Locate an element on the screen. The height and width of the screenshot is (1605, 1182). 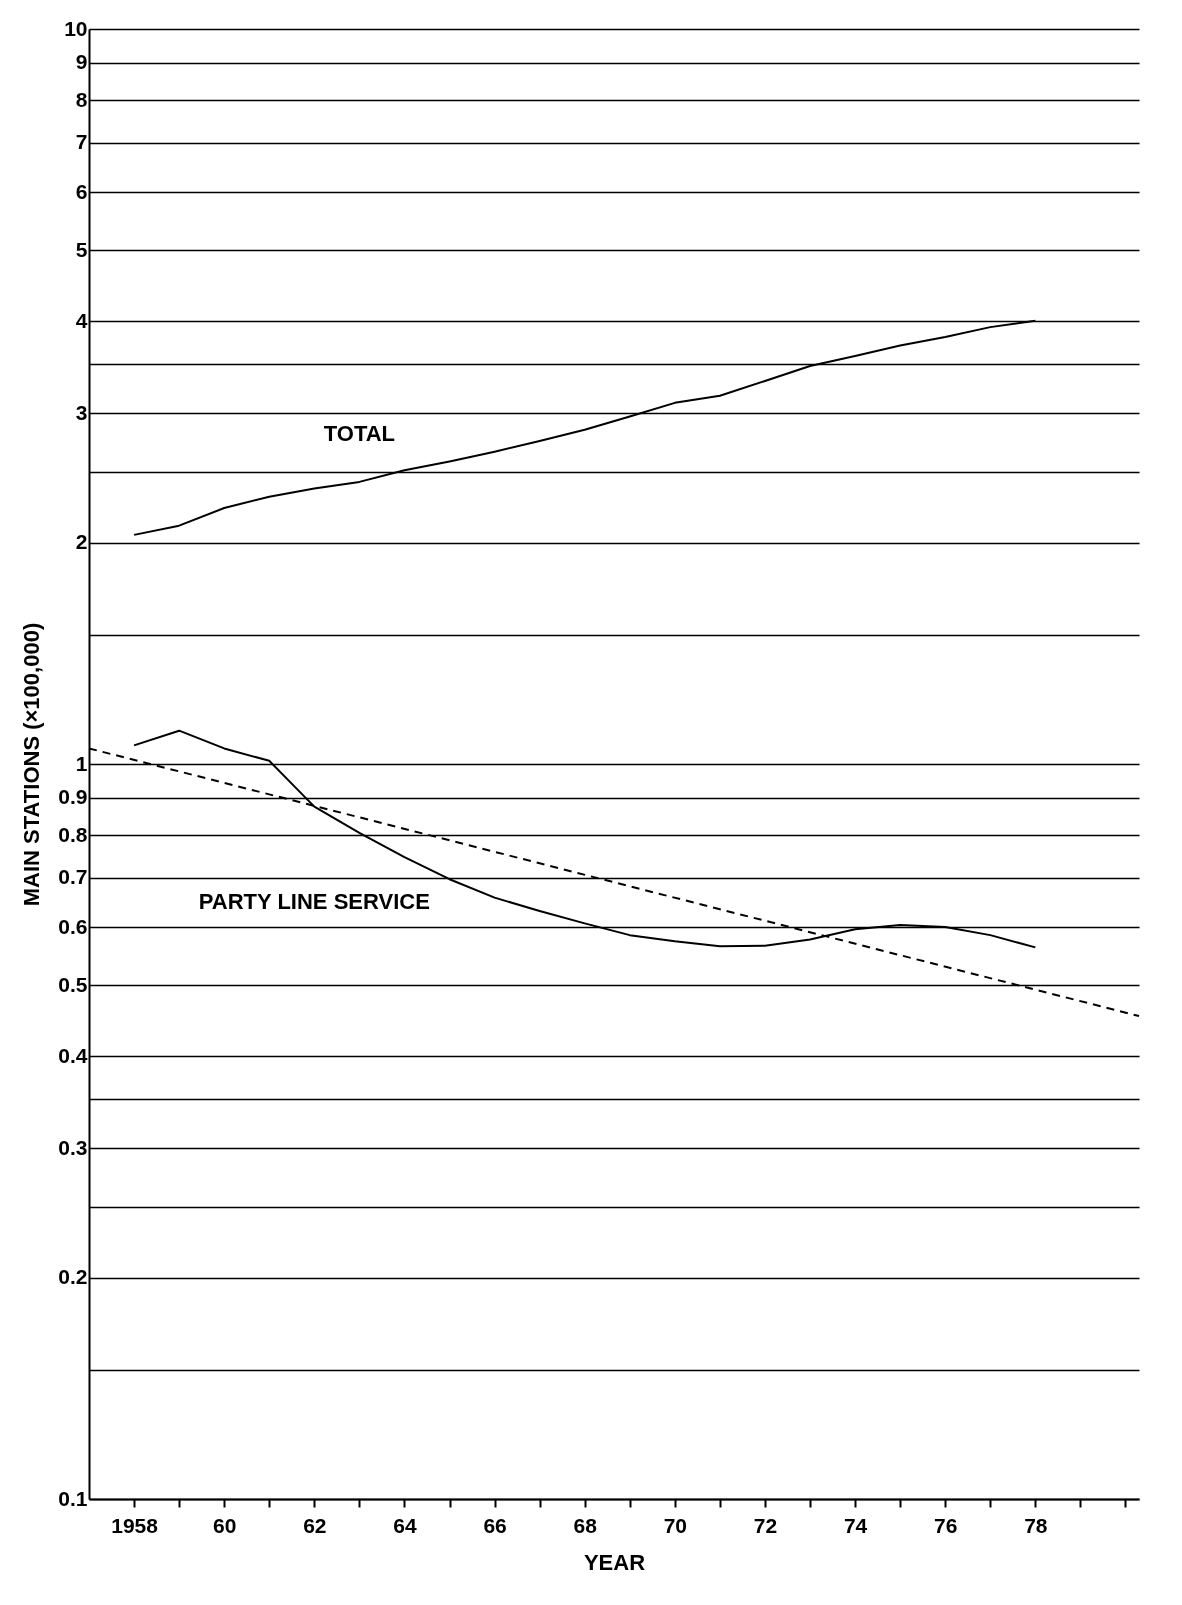
y-tick-label: 7 is located at coordinates (81, 142).